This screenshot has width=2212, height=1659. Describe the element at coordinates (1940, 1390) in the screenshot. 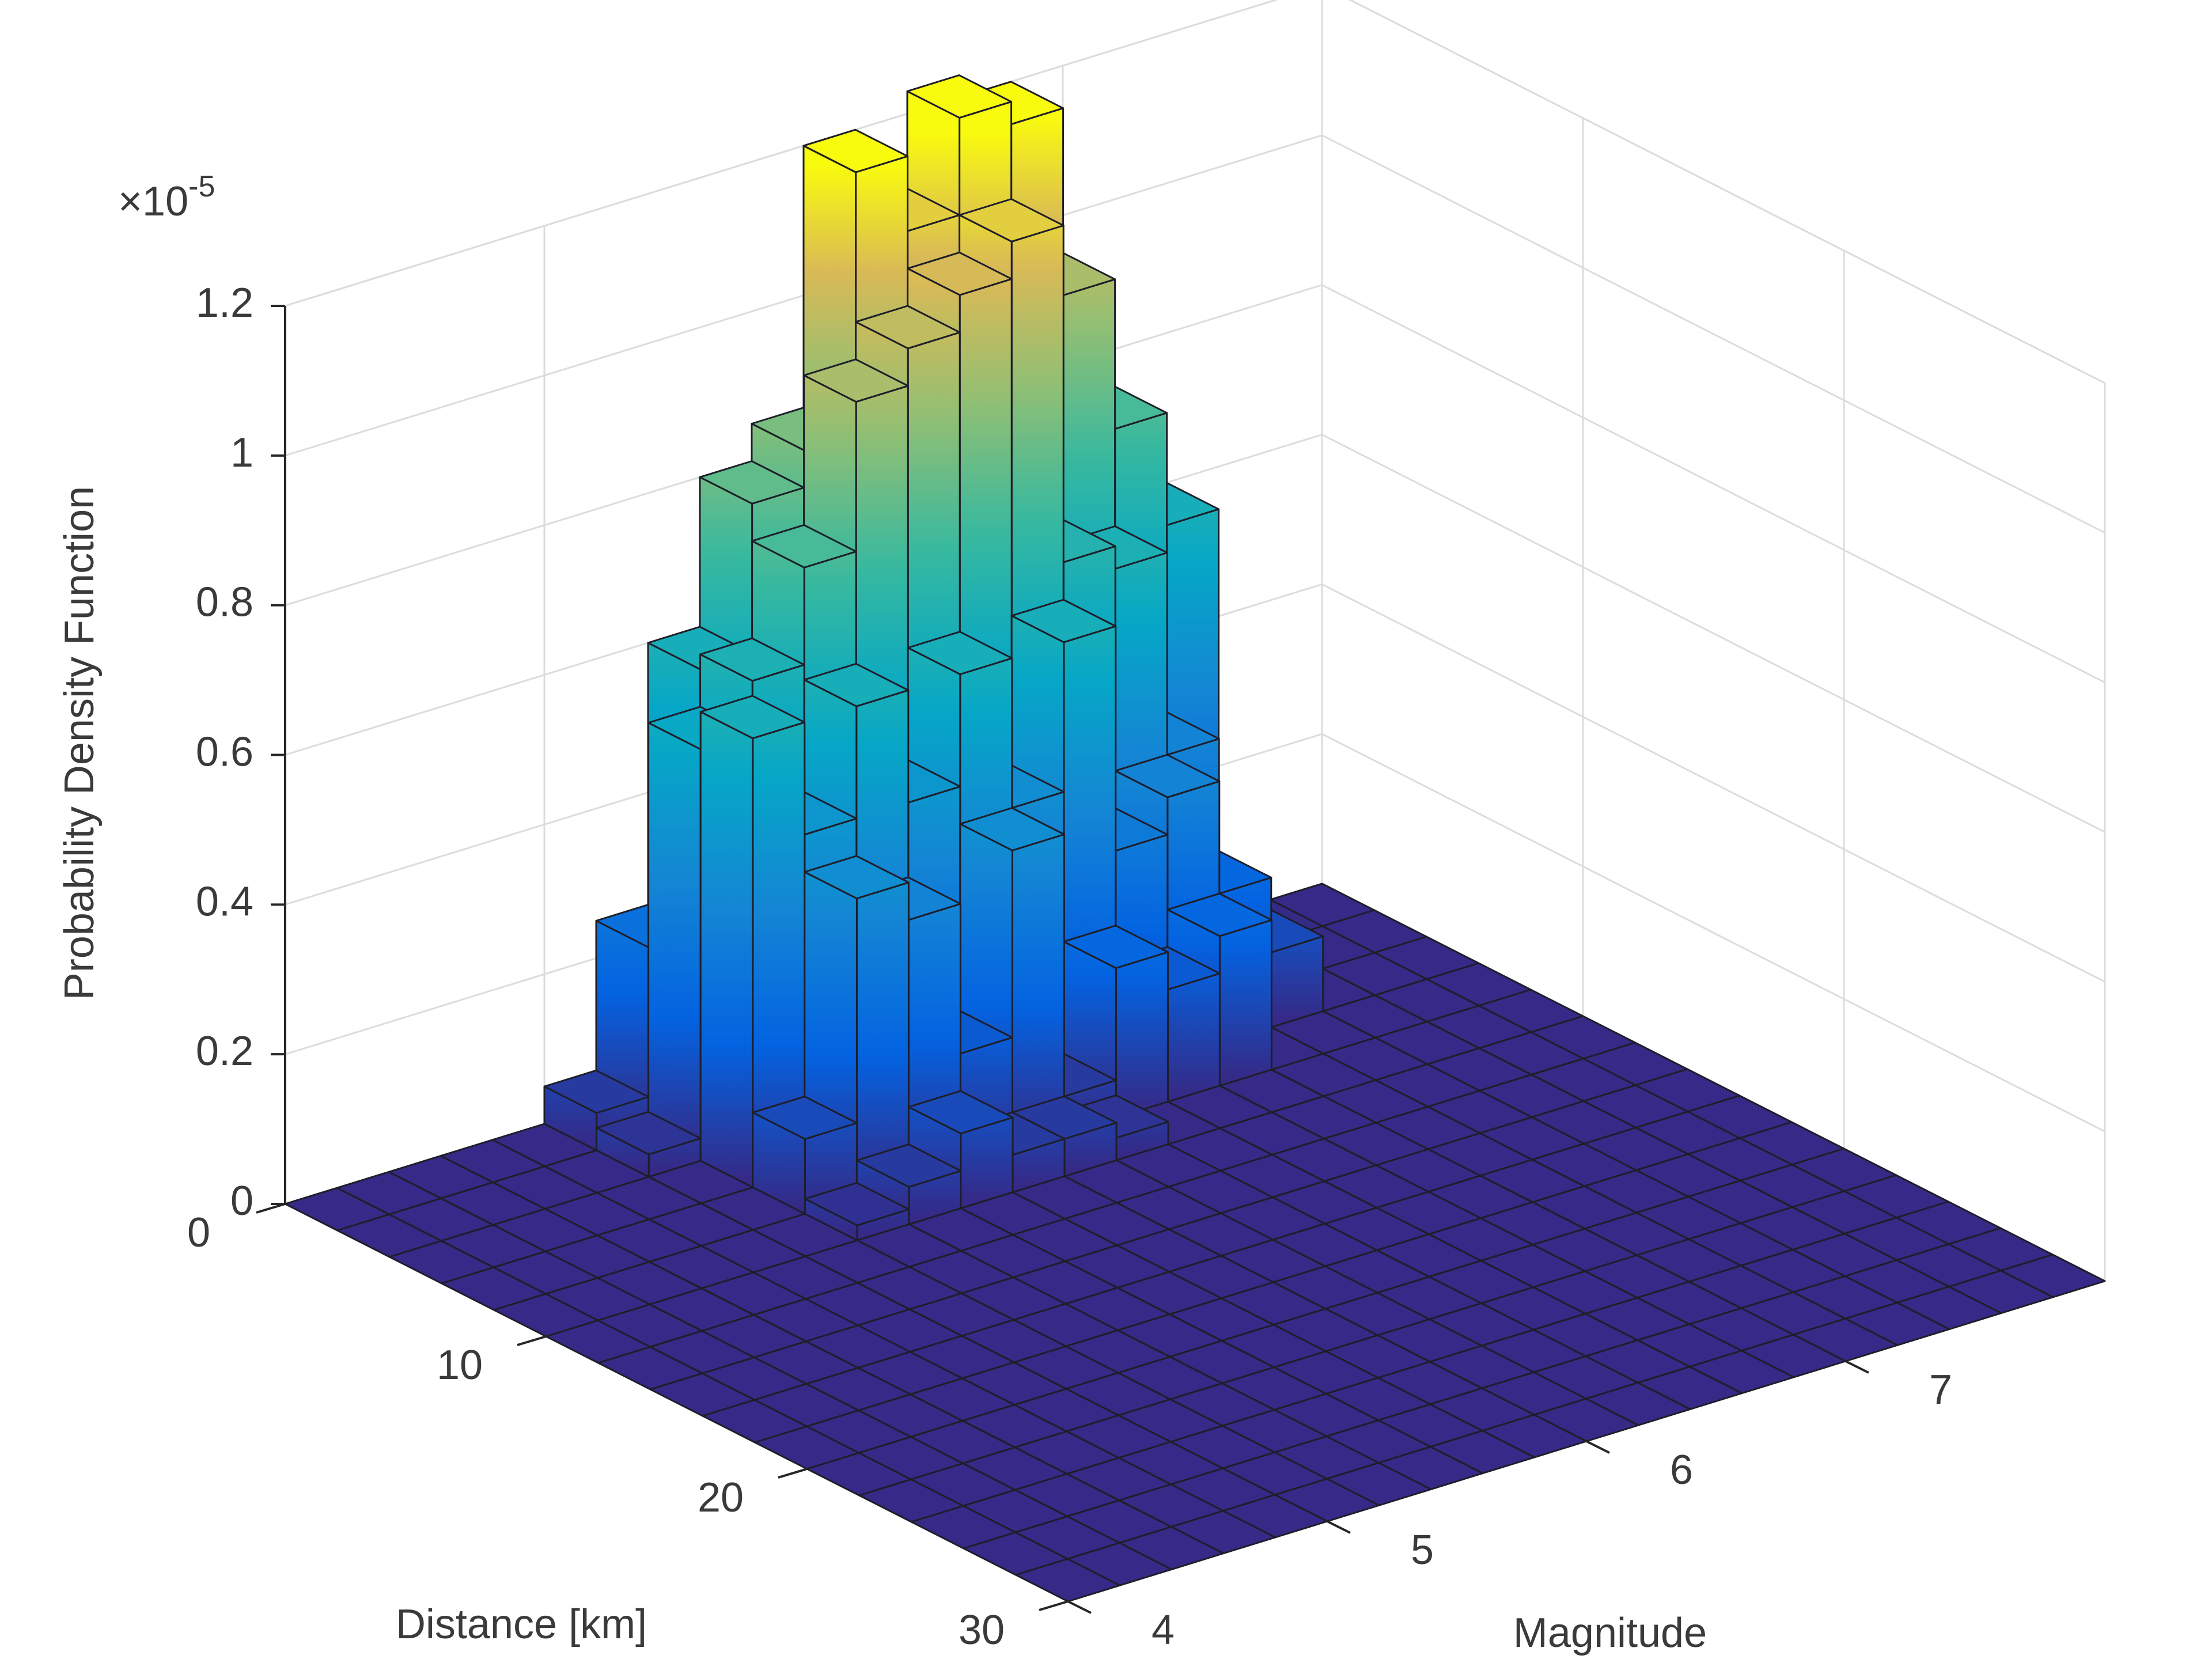

I see `x-tick-label: 7` at that location.